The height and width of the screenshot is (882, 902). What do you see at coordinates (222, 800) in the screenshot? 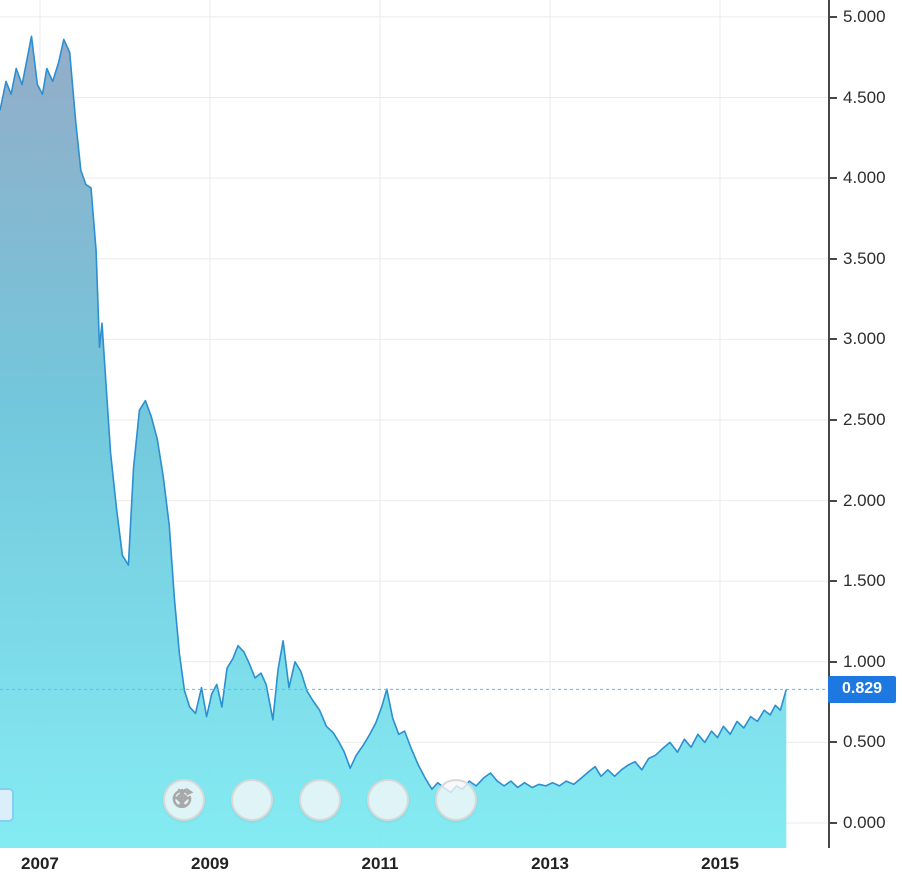
I see `zoom-out-button` at bounding box center [222, 800].